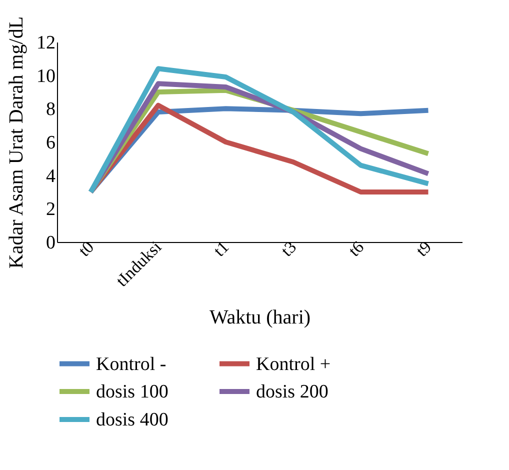  What do you see at coordinates (221, 248) in the screenshot?
I see `x-tick-label: t1` at bounding box center [221, 248].